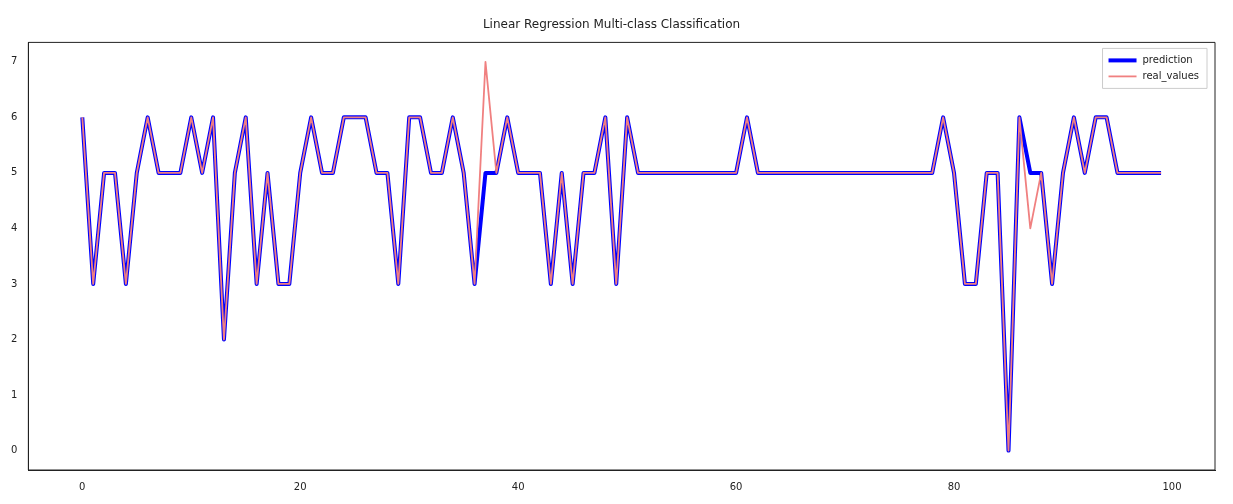 The width and height of the screenshot is (1233, 504). Describe the element at coordinates (14, 339) in the screenshot. I see `y-tick-label: 2` at that location.